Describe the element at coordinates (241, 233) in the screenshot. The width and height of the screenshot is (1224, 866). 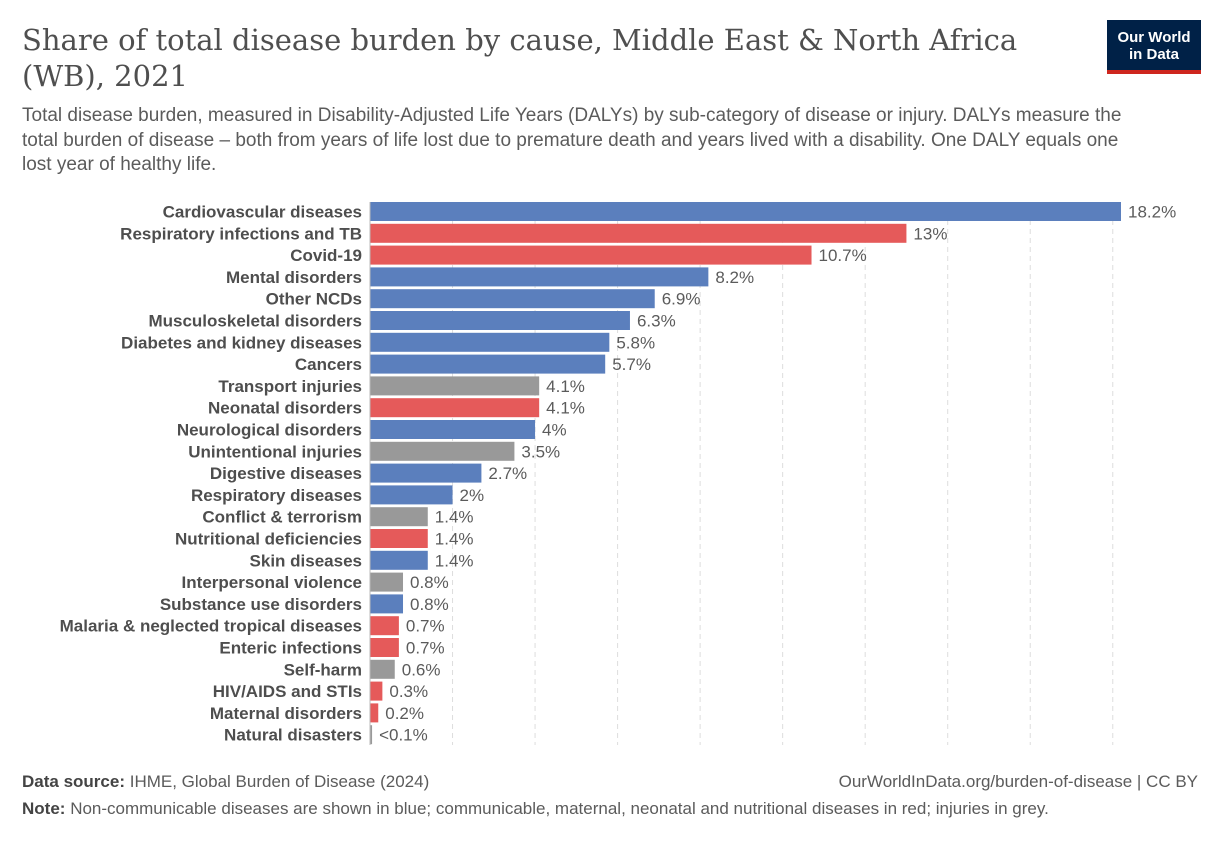
I see `category-label: Respiratory infections and TB` at that location.